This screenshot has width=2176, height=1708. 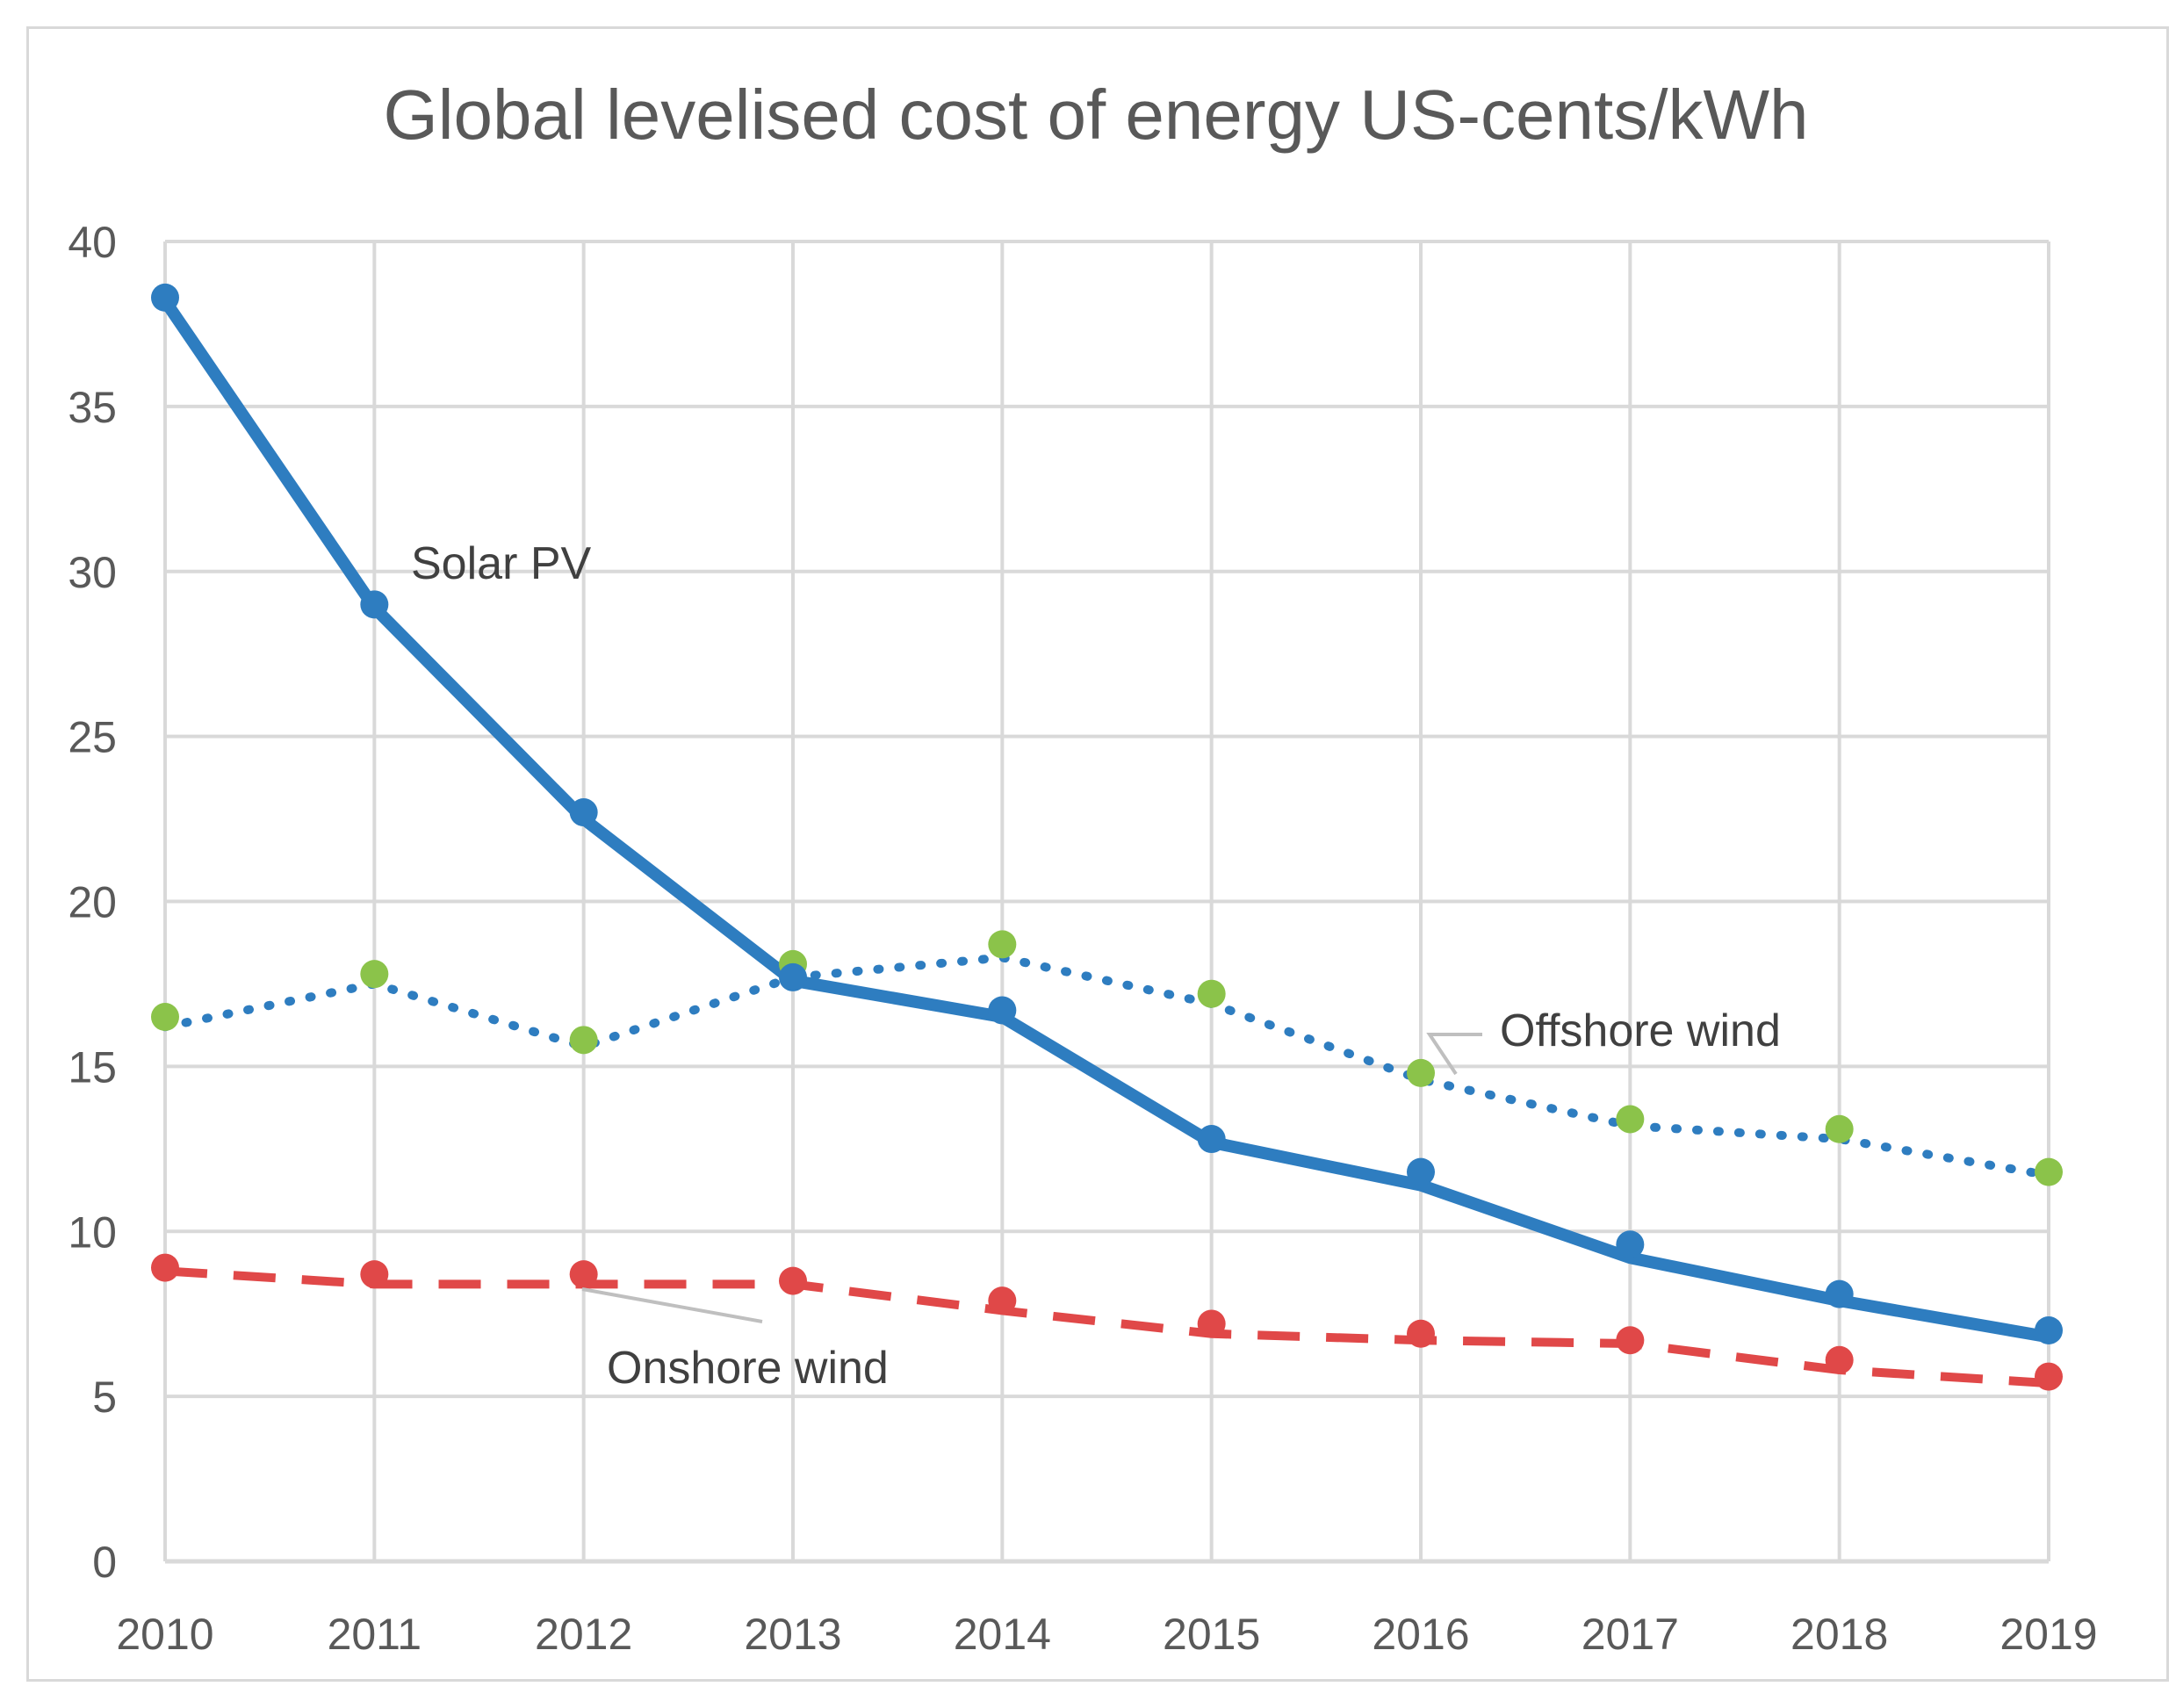 What do you see at coordinates (92, 572) in the screenshot?
I see `y-tick-label: 30` at bounding box center [92, 572].